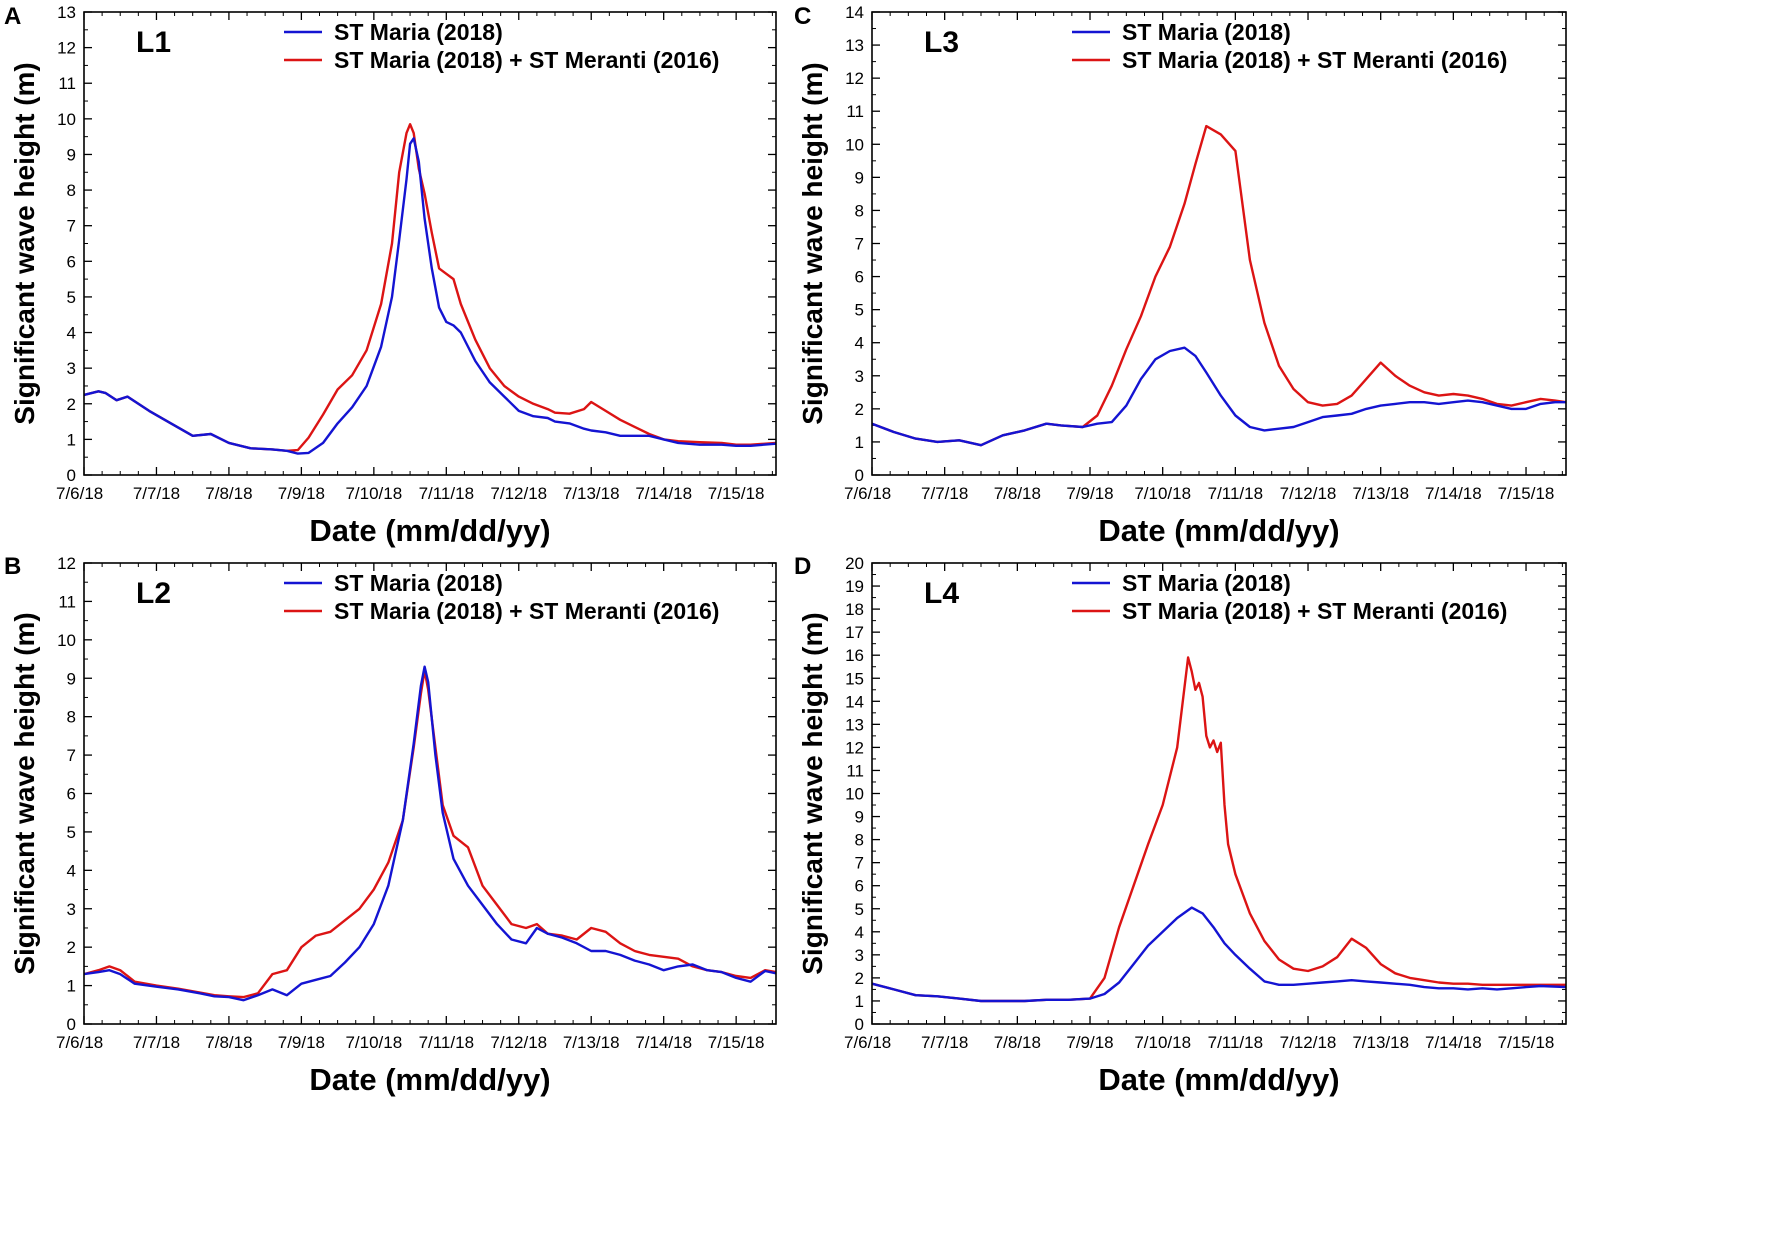 The image size is (1772, 1244). I want to click on x-tick-label: 7/15/18, so click(736, 1042).